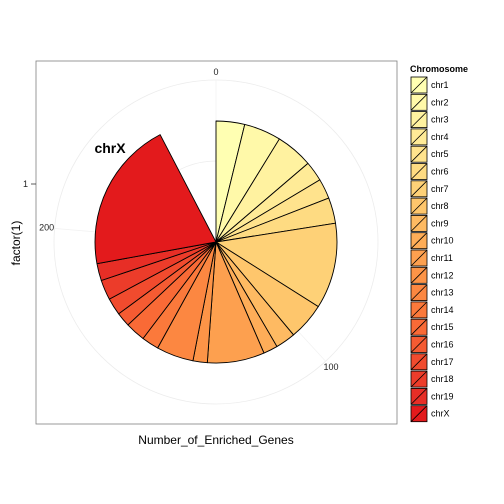 The height and width of the screenshot is (504, 504). Describe the element at coordinates (440, 85) in the screenshot. I see `legend-label: chr1` at that location.